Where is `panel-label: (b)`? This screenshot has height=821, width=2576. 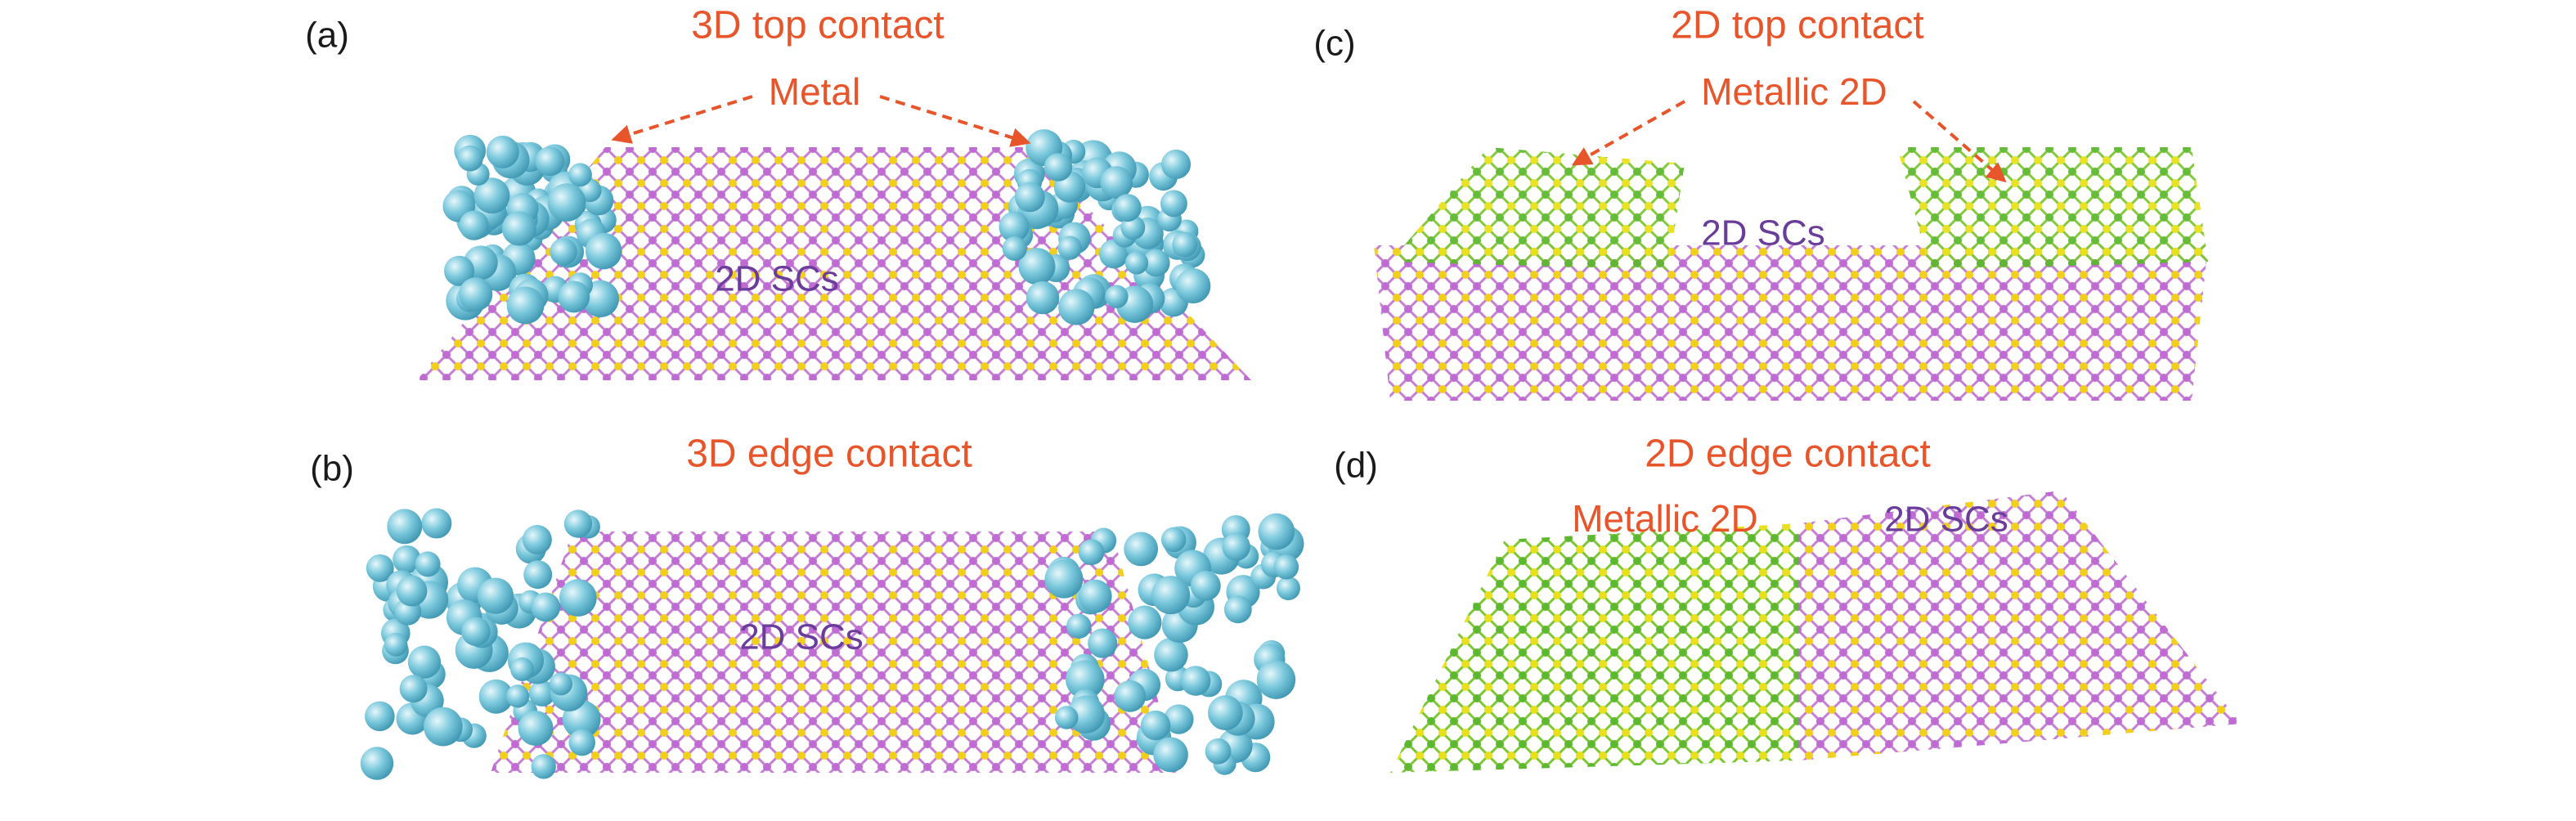
panel-label: (b) is located at coordinates (332, 469).